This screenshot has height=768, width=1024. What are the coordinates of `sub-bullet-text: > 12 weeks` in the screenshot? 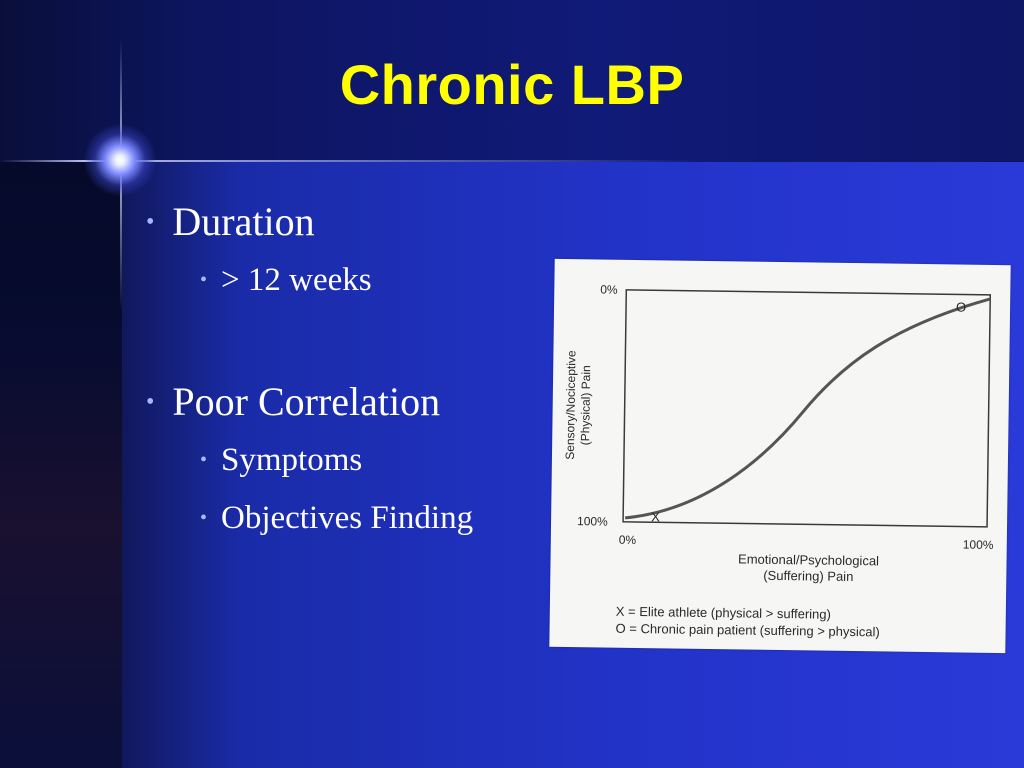 It's located at (296, 280).